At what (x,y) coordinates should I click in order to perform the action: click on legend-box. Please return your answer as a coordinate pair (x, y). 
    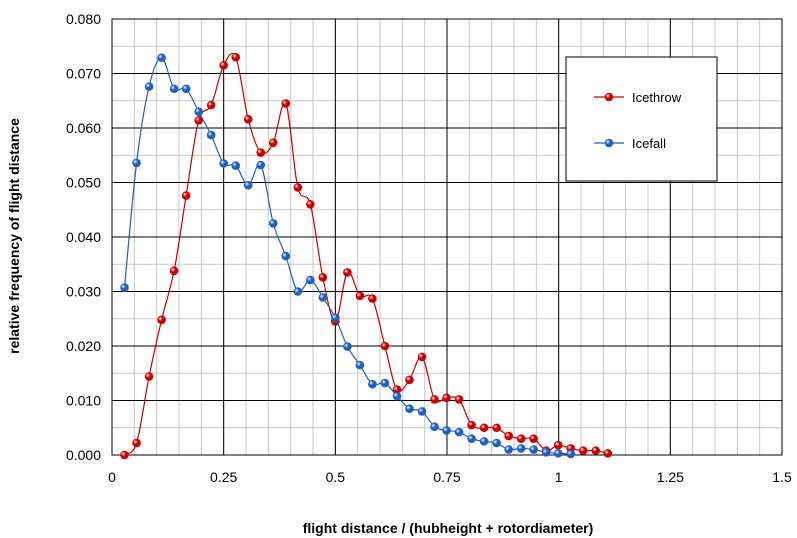
    Looking at the image, I should click on (641, 119).